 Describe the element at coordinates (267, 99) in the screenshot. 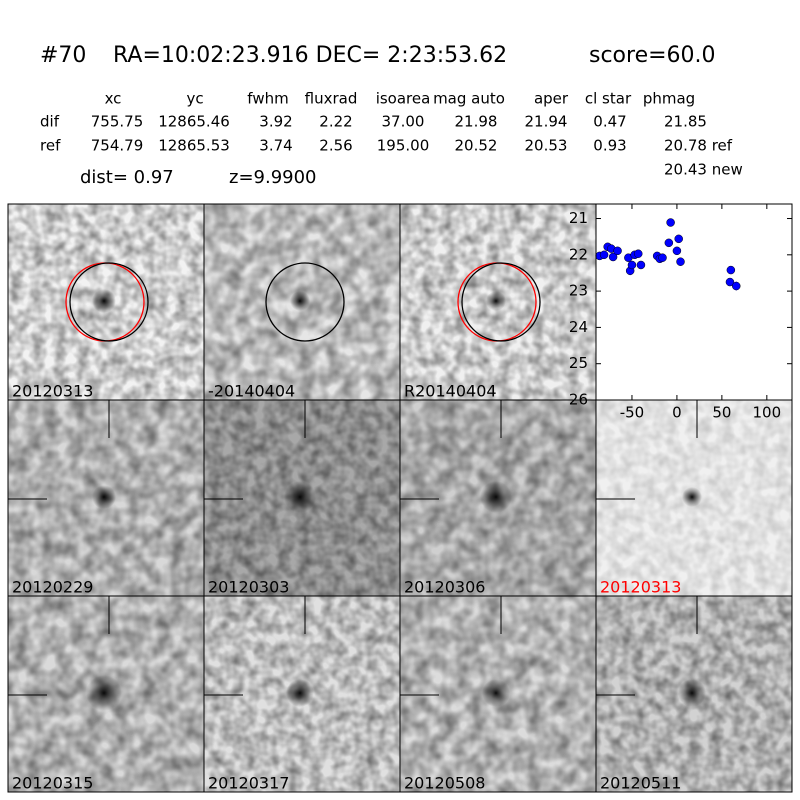

I see `column-header: fwhm` at that location.